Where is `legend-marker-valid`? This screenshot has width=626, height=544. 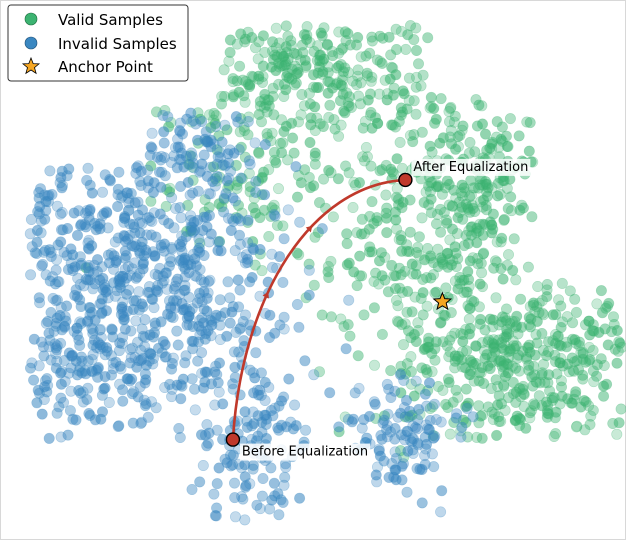 legend-marker-valid is located at coordinates (31, 19).